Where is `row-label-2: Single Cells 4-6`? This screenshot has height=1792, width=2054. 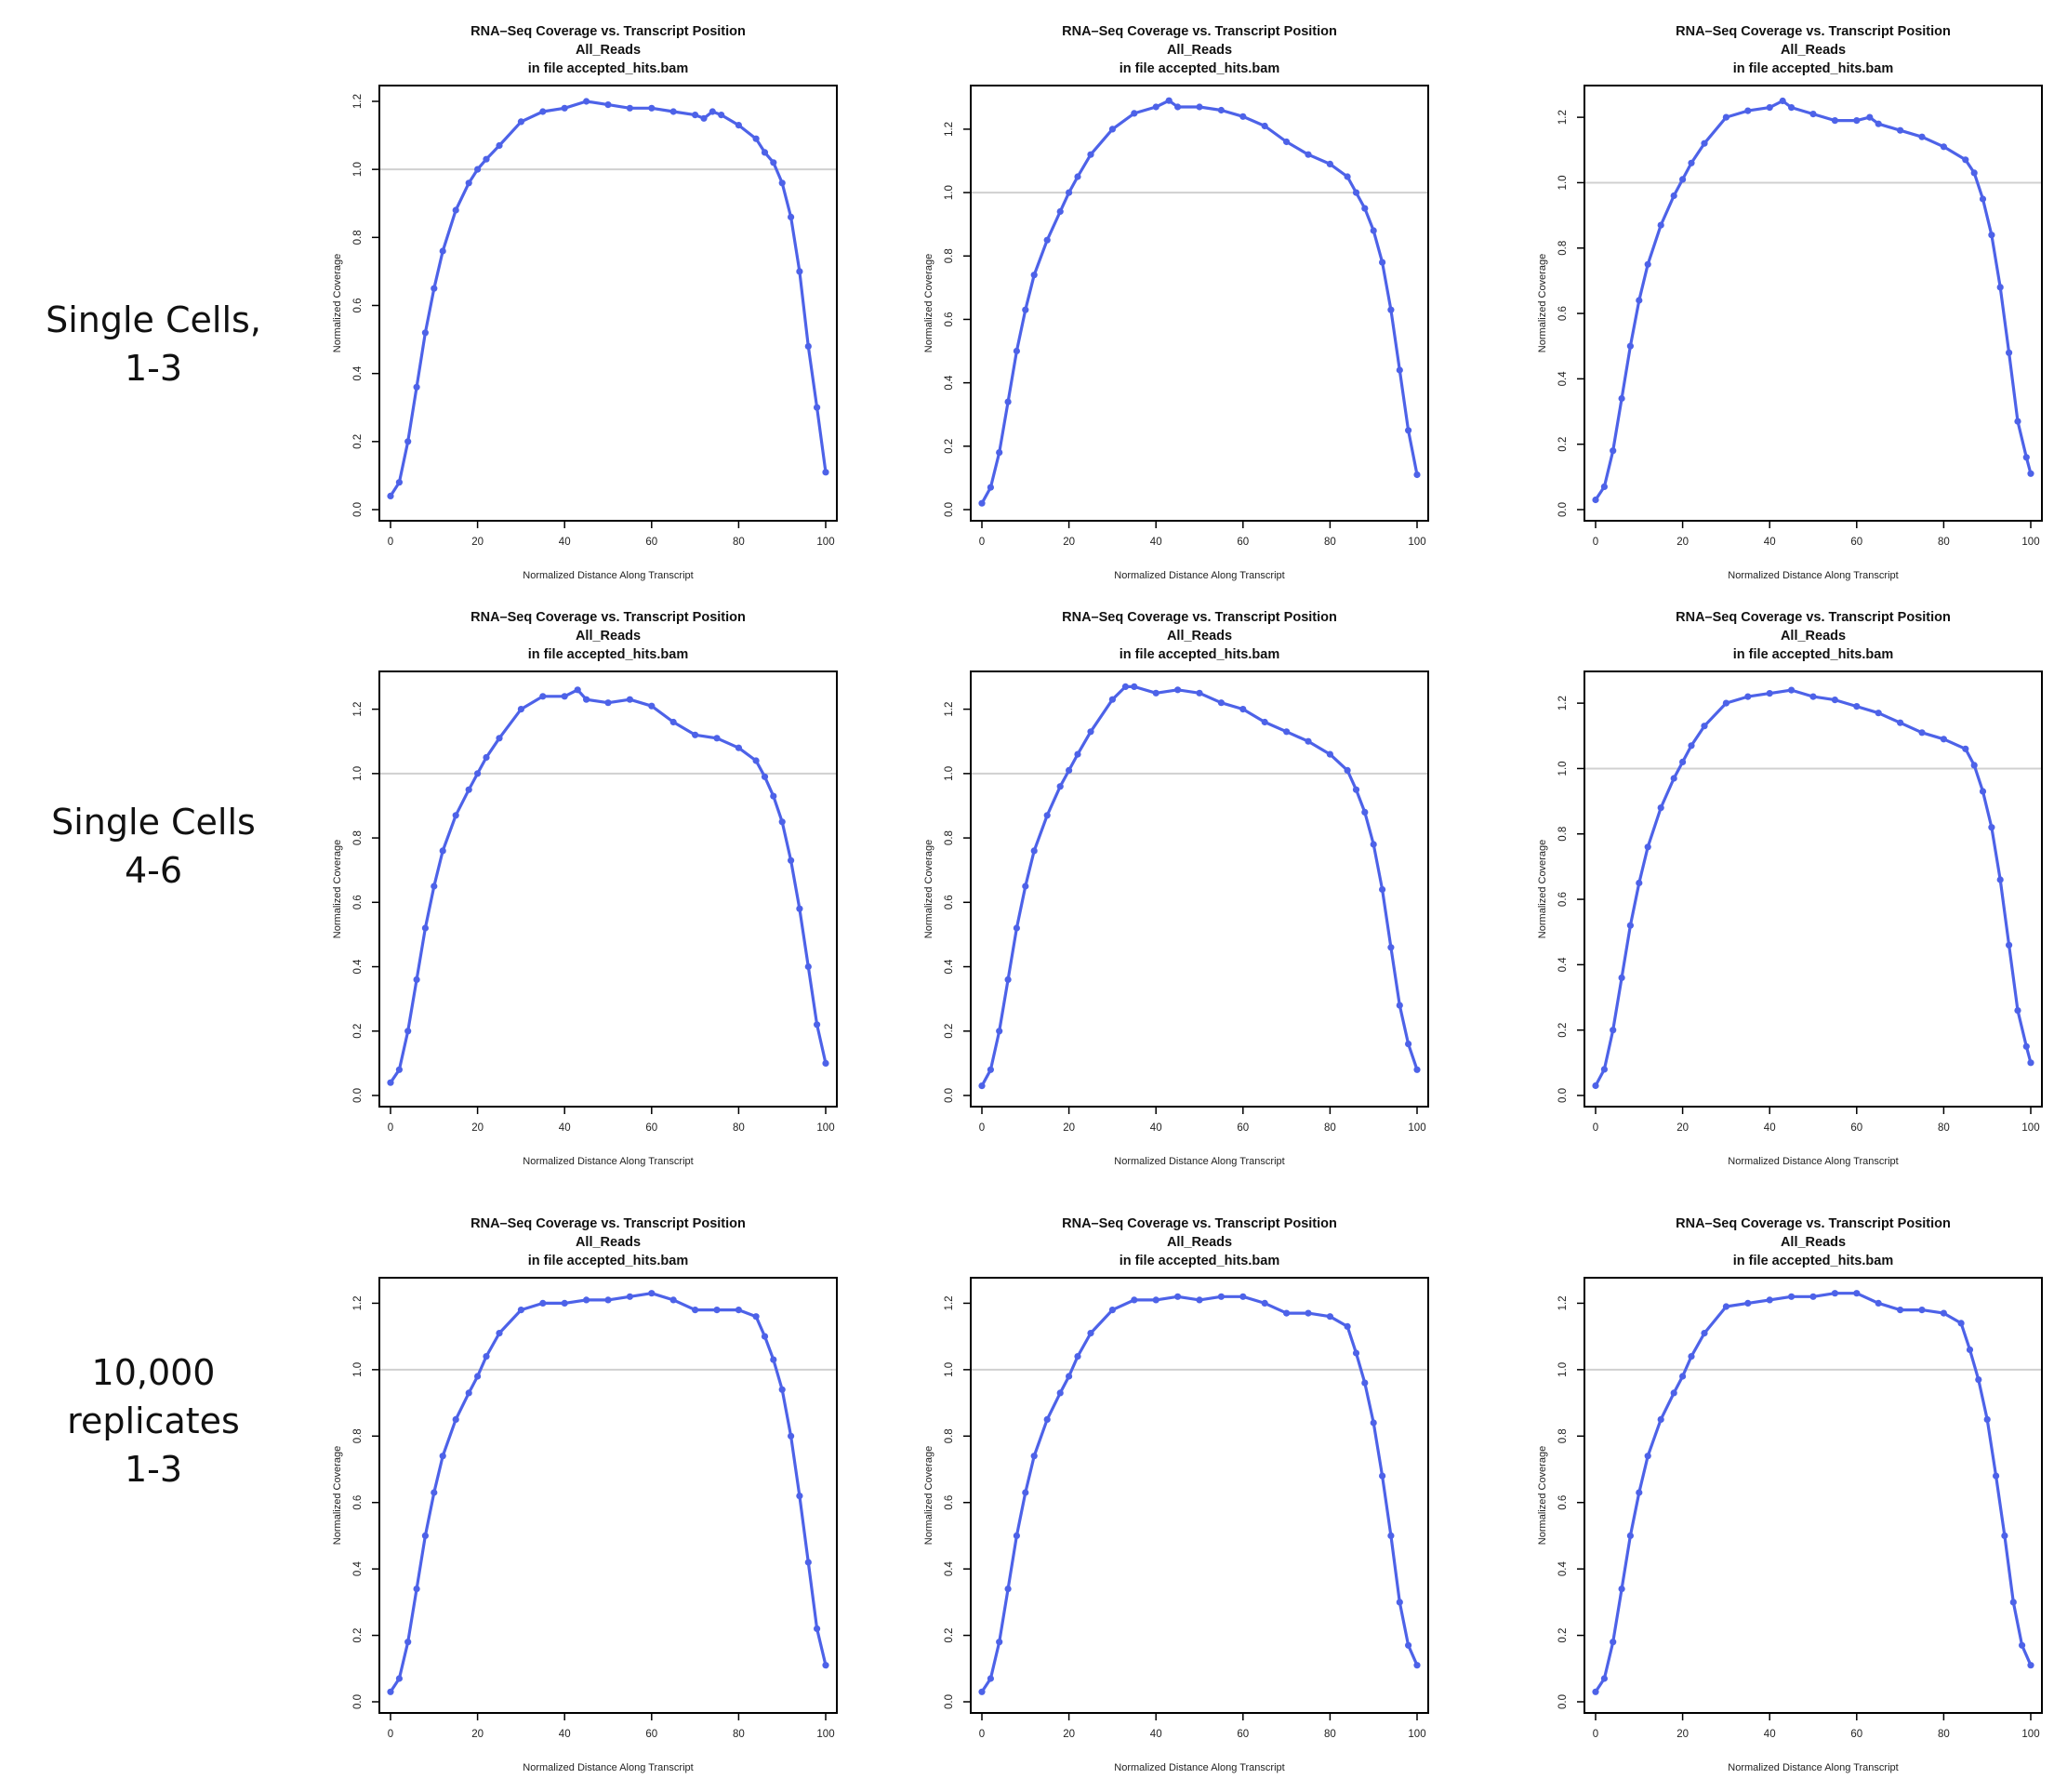 row-label-2: Single Cells 4-6 is located at coordinates (153, 846).